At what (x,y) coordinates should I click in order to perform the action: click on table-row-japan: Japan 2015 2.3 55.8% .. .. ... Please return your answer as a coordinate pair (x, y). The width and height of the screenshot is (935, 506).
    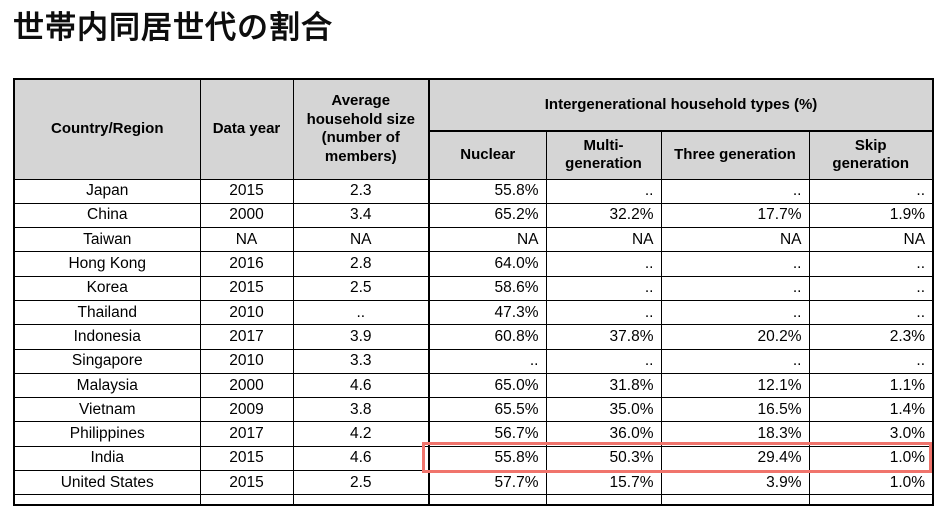
    Looking at the image, I should click on (473, 191).